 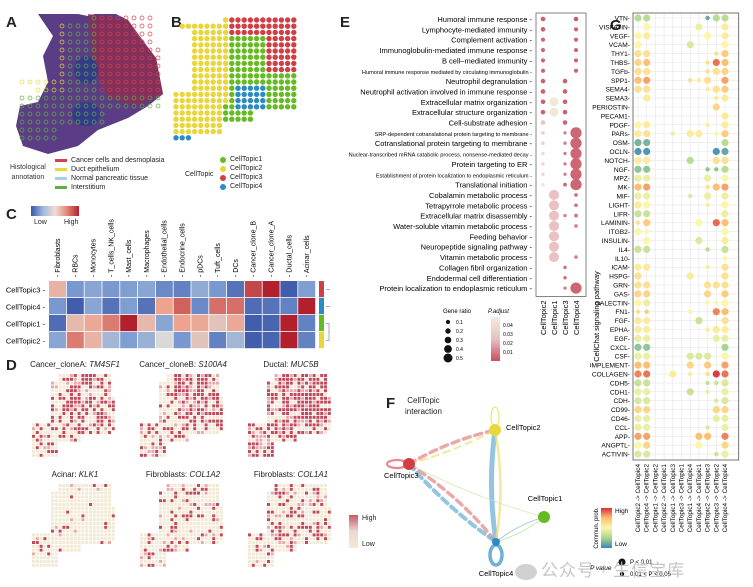 I want to click on legend-title-line2: annotation, so click(x=28, y=177).